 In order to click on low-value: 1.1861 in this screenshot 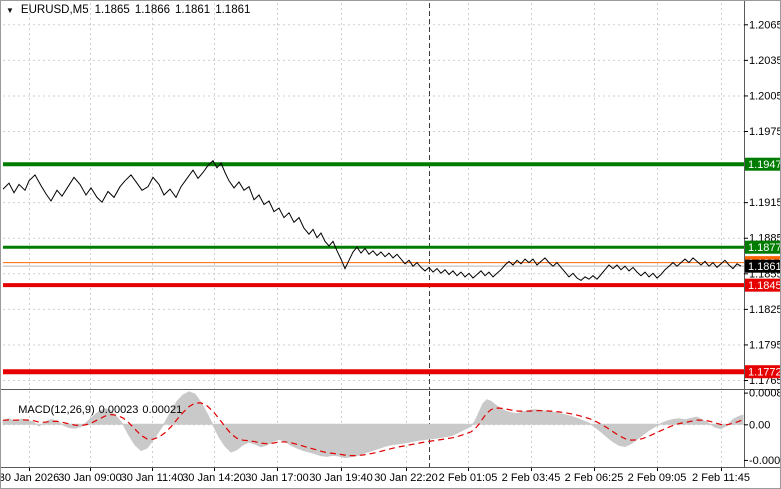, I will do `click(193, 10)`.